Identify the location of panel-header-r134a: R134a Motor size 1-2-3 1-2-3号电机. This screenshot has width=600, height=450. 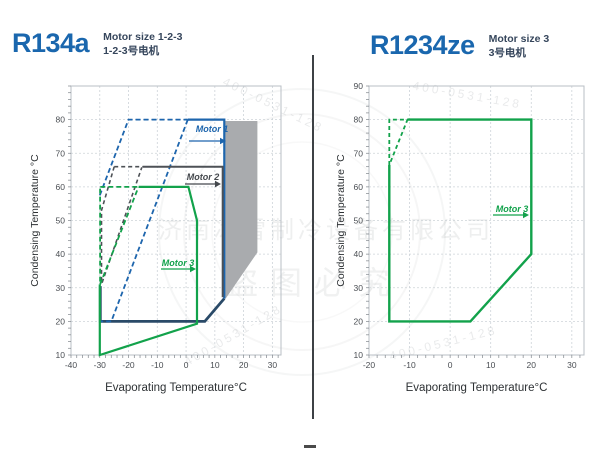
(97, 43).